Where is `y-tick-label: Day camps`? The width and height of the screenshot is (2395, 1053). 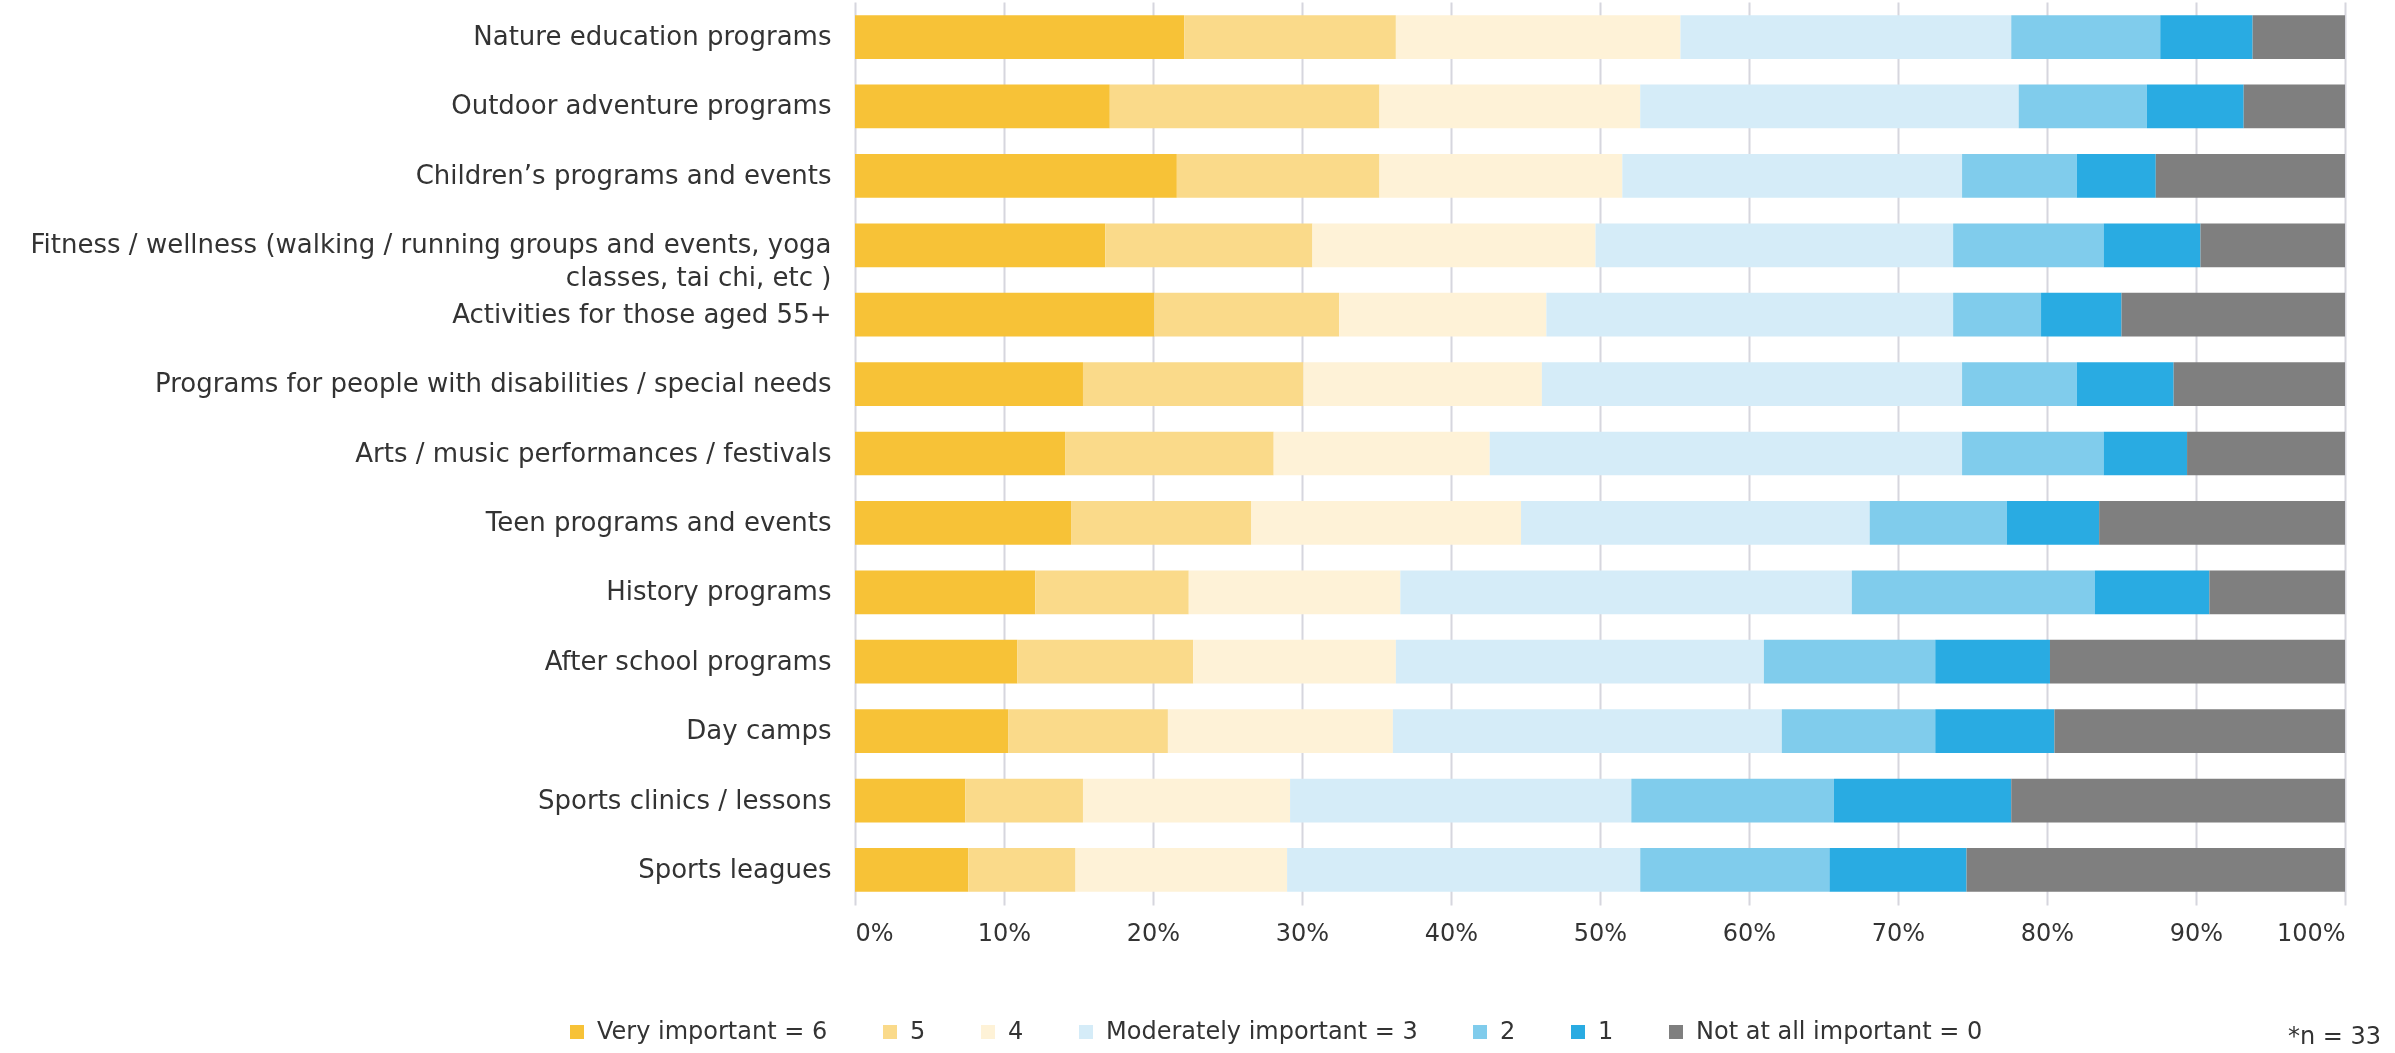 y-tick-label: Day camps is located at coordinates (759, 730).